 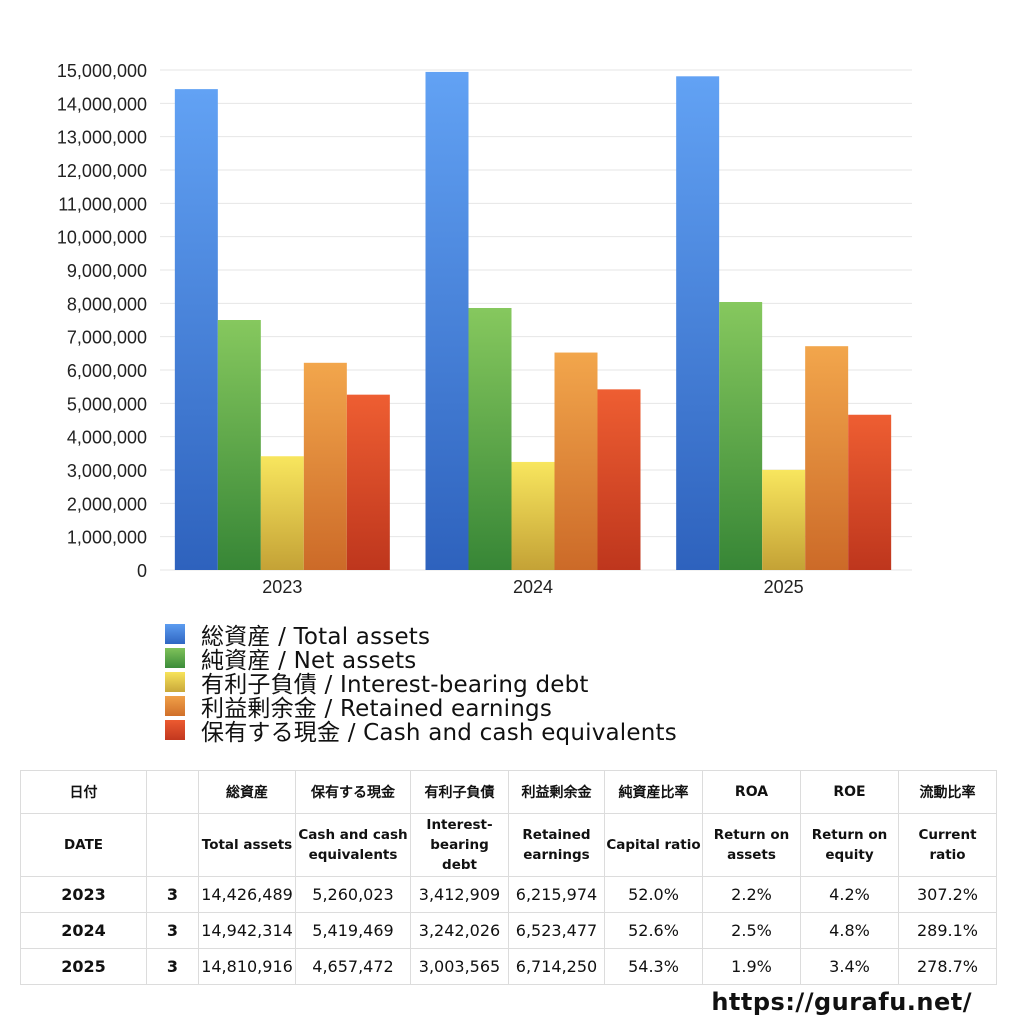 What do you see at coordinates (353, 845) in the screenshot?
I see `header-cash-en: Cash and cash equivalents` at bounding box center [353, 845].